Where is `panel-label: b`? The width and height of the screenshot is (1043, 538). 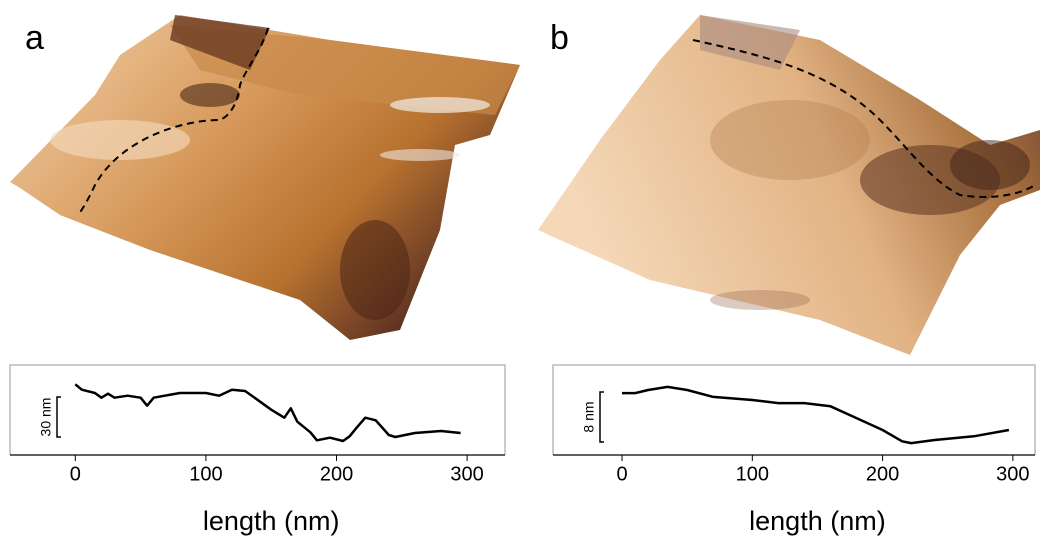
panel-label: b is located at coordinates (559, 38).